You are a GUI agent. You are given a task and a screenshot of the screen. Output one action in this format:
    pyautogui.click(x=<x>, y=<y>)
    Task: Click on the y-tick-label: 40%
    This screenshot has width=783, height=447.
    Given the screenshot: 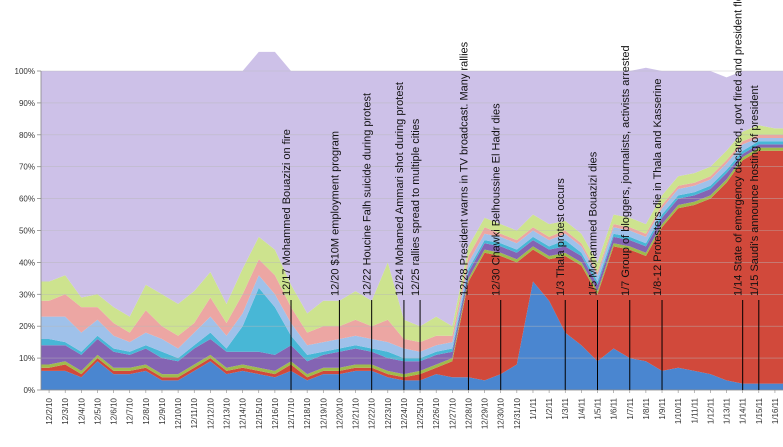 What is the action you would take?
    pyautogui.click(x=27, y=262)
    